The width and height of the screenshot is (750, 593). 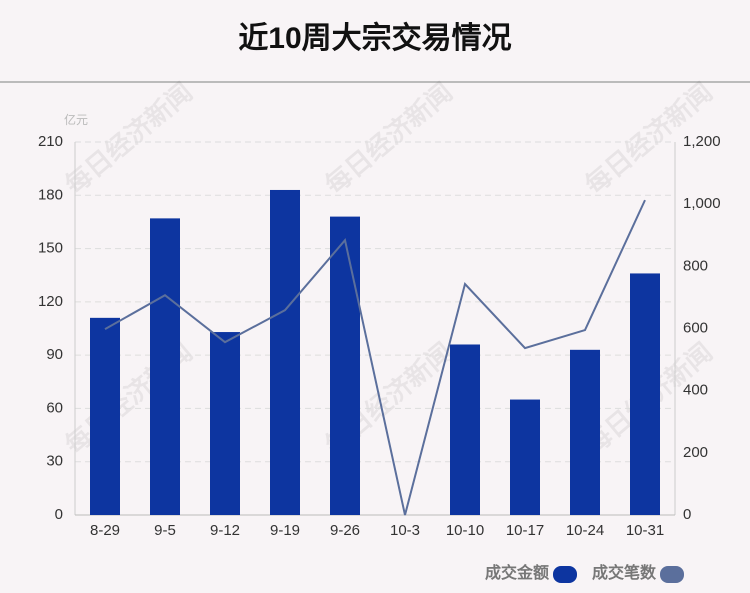 I want to click on y-tick-label: 90, so click(x=54, y=354).